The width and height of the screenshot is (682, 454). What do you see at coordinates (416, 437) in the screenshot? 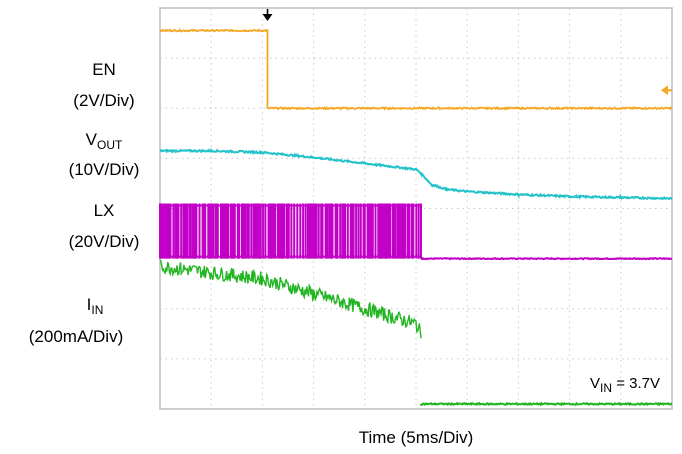
I see `x-axis-title: Time (5ms/Div)` at bounding box center [416, 437].